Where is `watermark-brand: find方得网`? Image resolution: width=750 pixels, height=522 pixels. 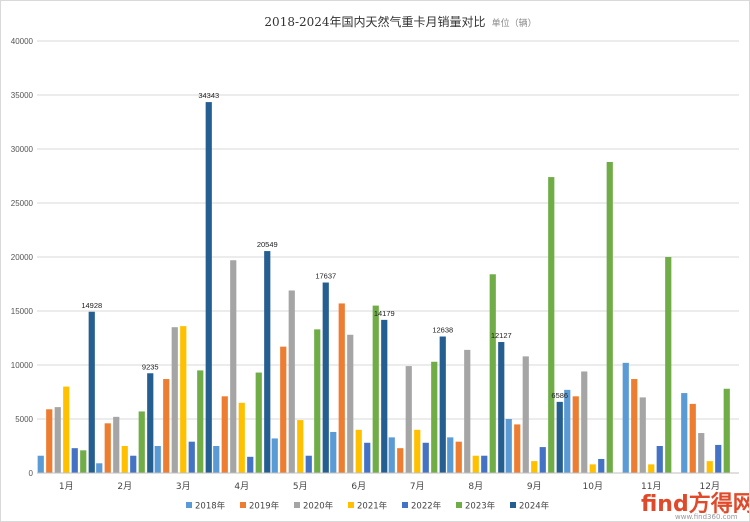
watermark-brand: find方得网 is located at coordinates (695, 504).